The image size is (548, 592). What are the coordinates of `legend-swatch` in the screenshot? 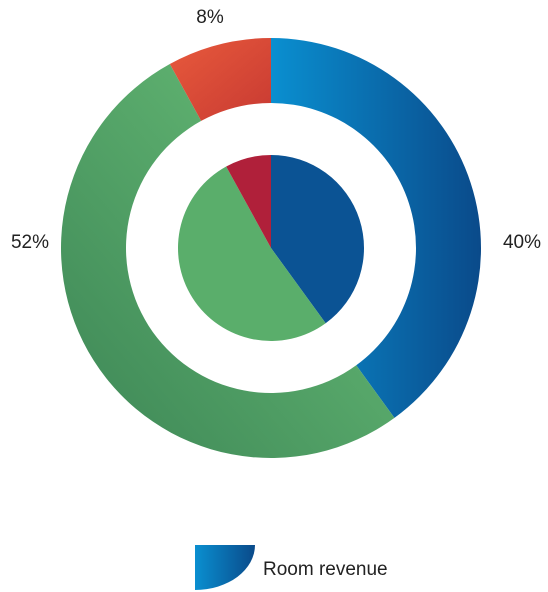 It's located at (225, 567).